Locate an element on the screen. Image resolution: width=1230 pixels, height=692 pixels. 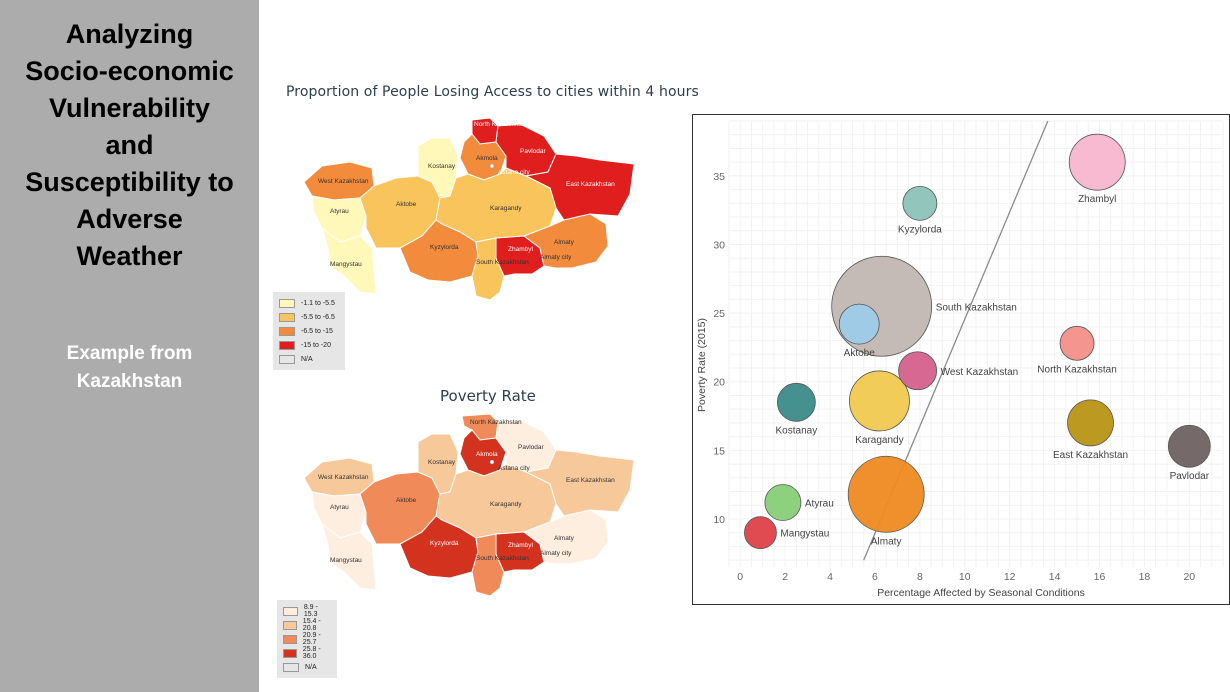
bubble-mangystau is located at coordinates (760, 533).